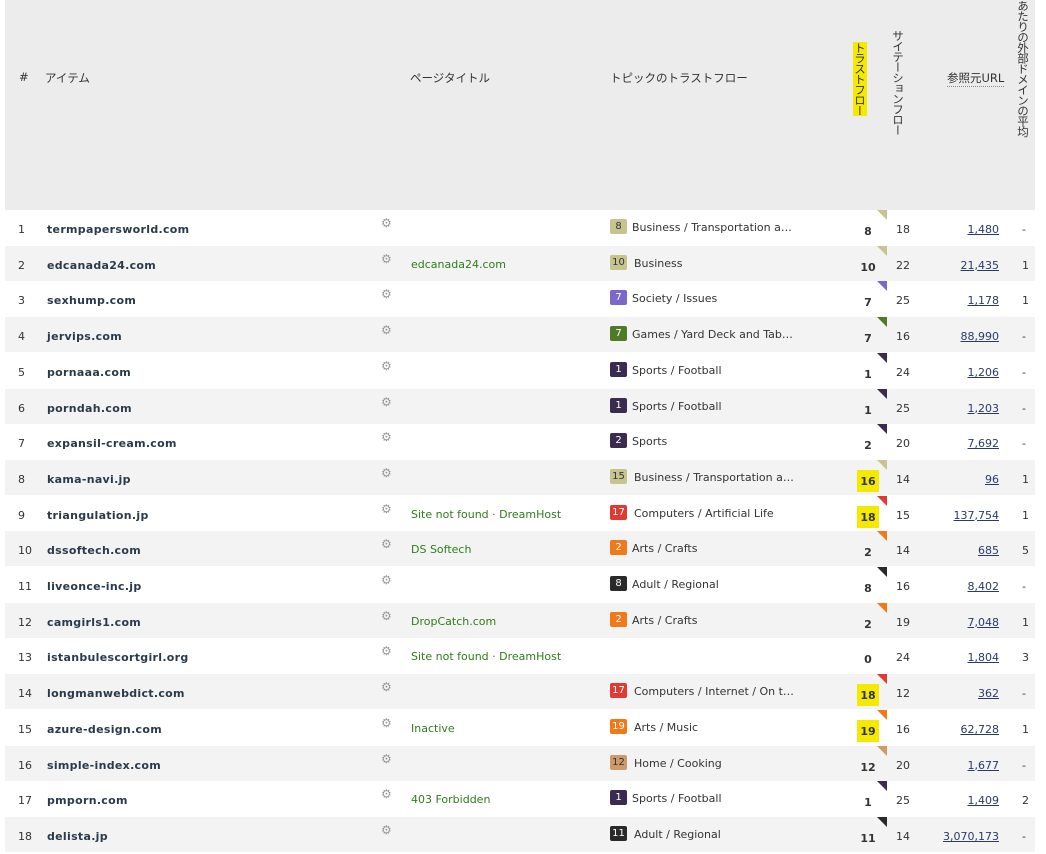 This screenshot has height=854, width=1046. Describe the element at coordinates (25, 836) in the screenshot. I see `row-number: 18` at that location.